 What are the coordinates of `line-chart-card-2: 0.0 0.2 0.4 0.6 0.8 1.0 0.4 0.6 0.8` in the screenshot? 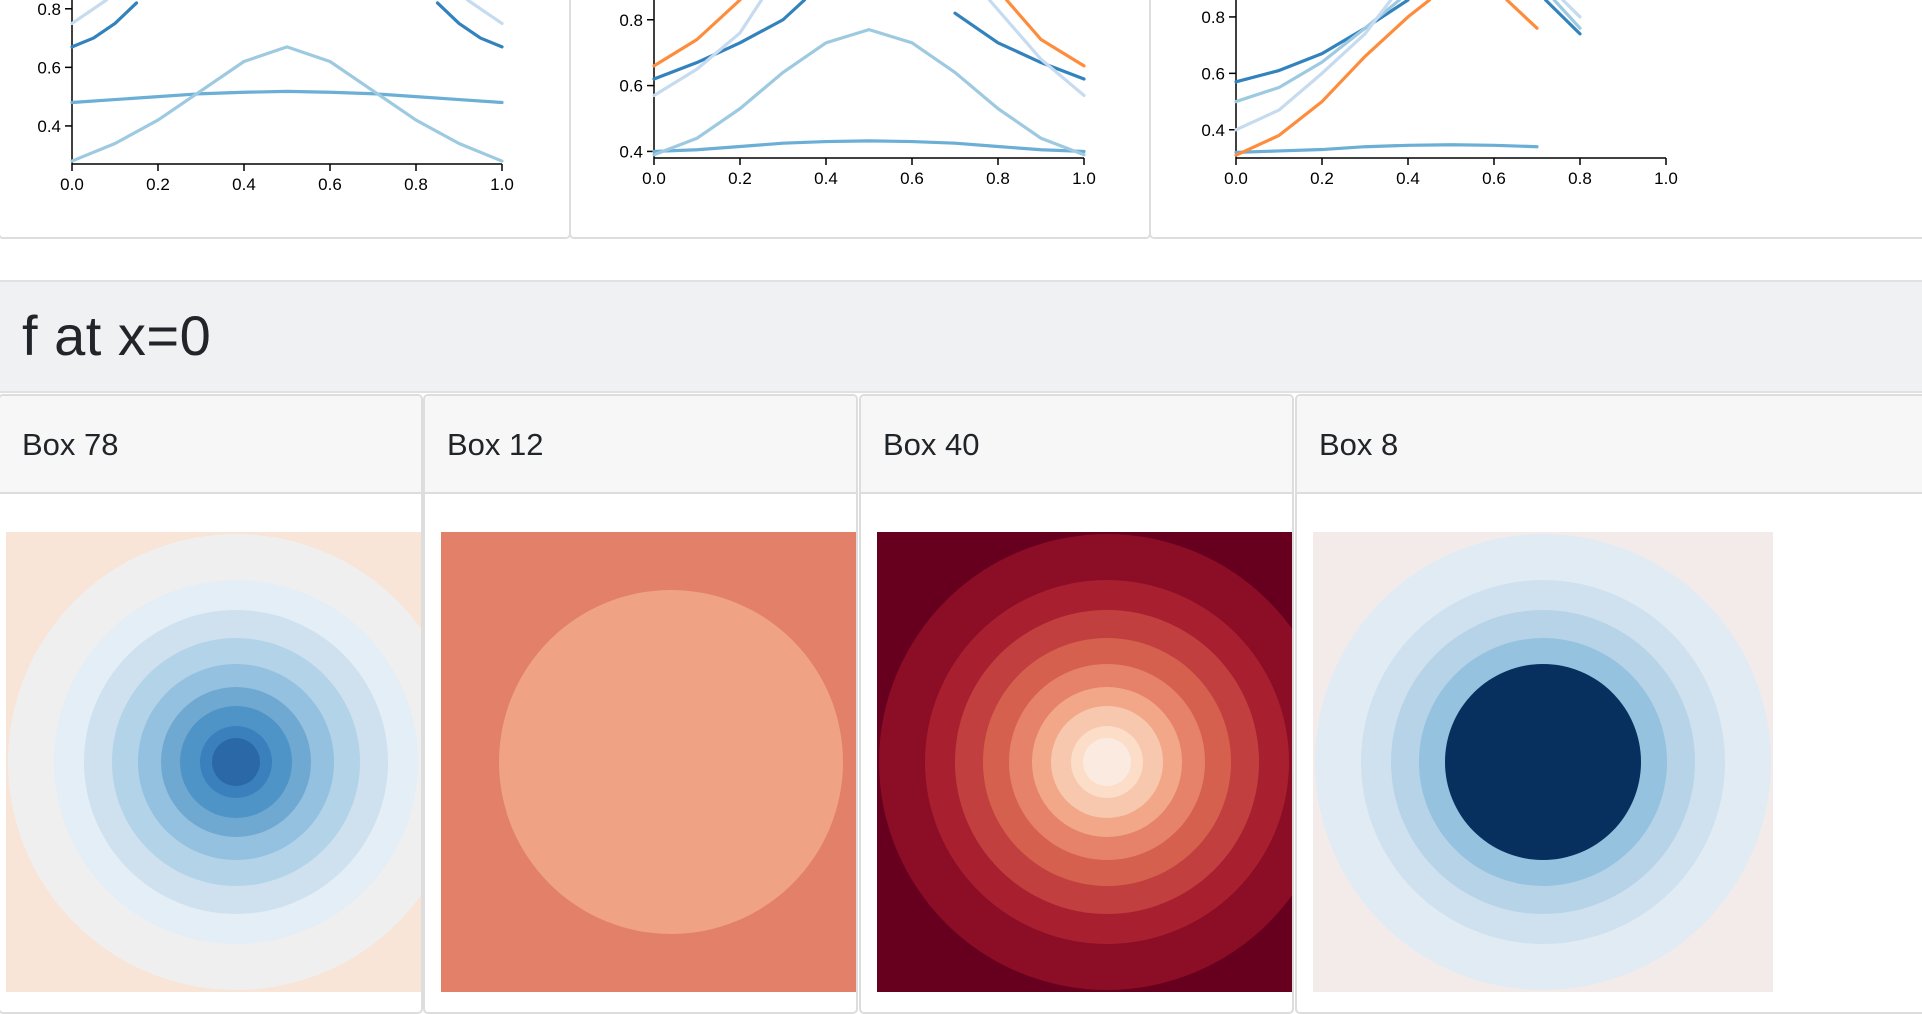 It's located at (860, 119).